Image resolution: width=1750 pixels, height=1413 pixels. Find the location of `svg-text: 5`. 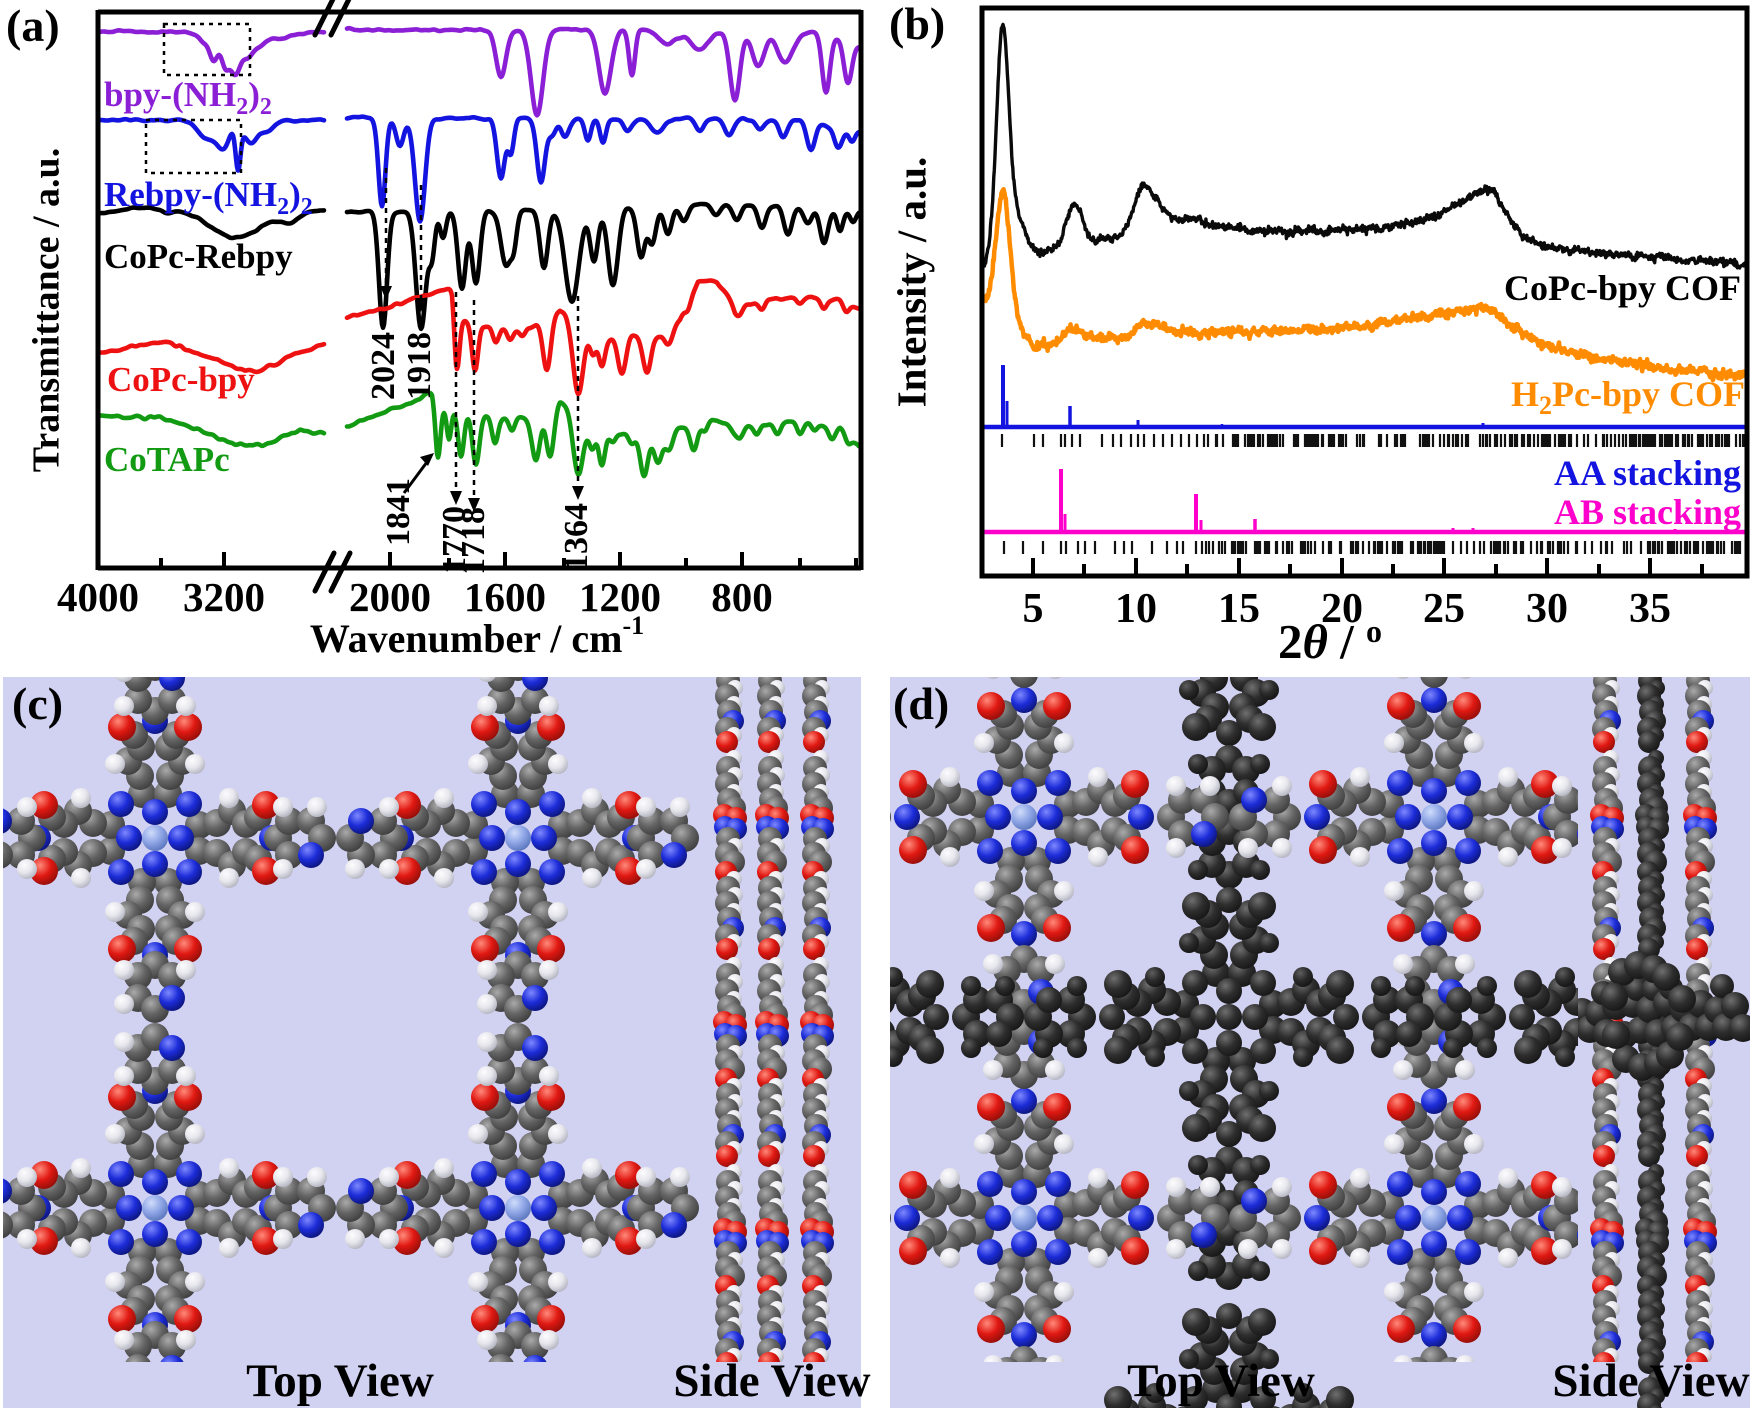

svg-text: 5 is located at coordinates (1033, 609).